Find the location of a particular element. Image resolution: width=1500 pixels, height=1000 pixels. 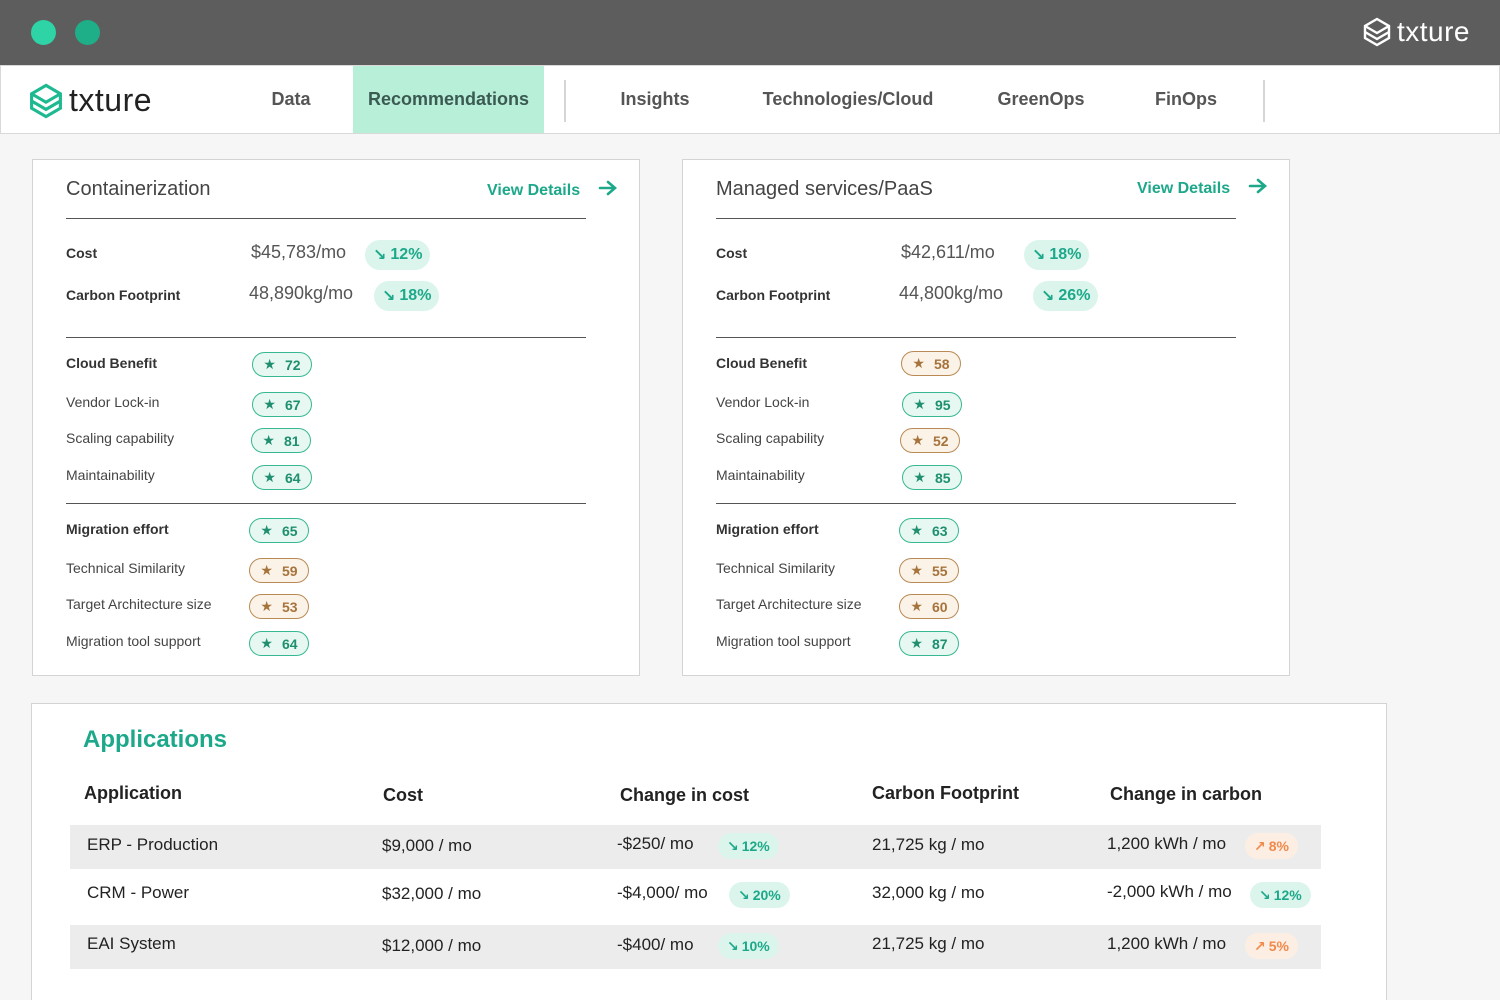

score-value: 95 is located at coordinates (942, 404).